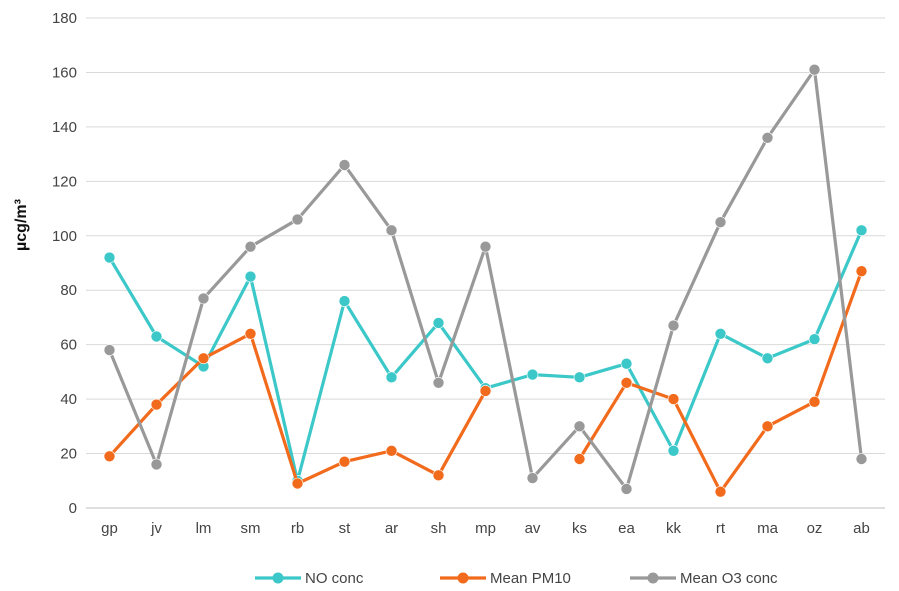 This screenshot has height=591, width=899. What do you see at coordinates (68, 454) in the screenshot?
I see `y-tick-label: 20` at bounding box center [68, 454].